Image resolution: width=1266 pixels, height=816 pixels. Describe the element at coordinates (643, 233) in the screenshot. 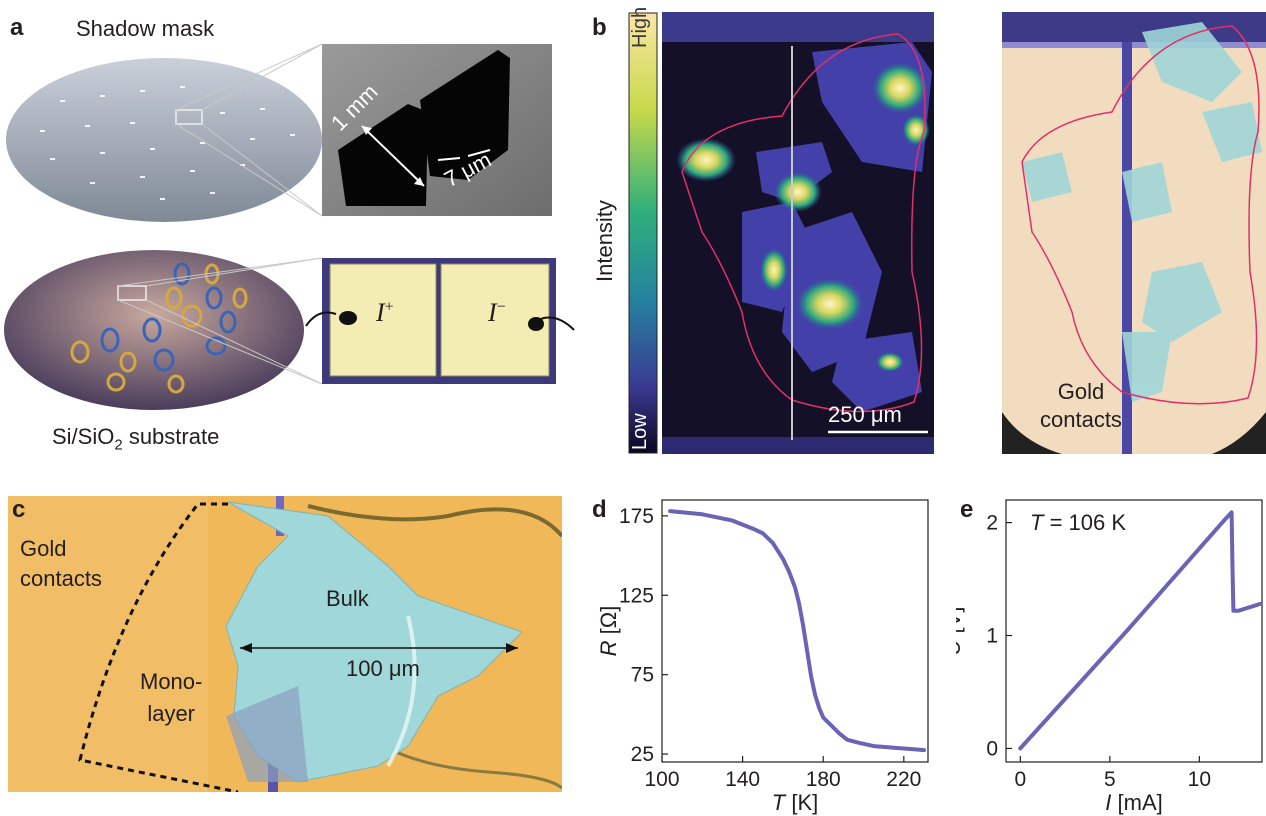

I see `colorbar` at that location.